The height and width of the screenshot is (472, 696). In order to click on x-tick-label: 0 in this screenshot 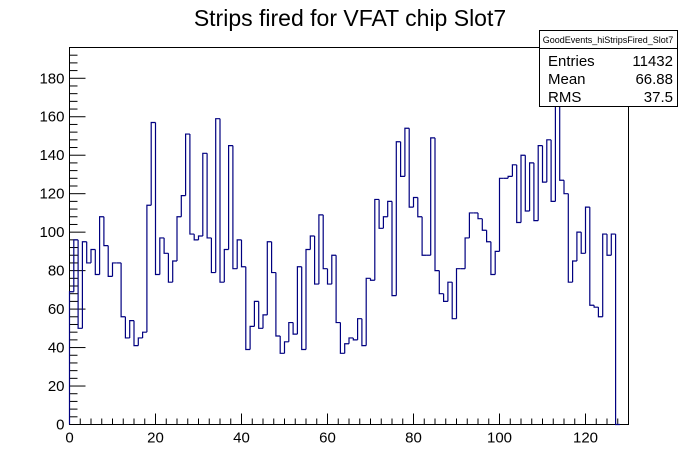, I will do `click(69, 438)`.